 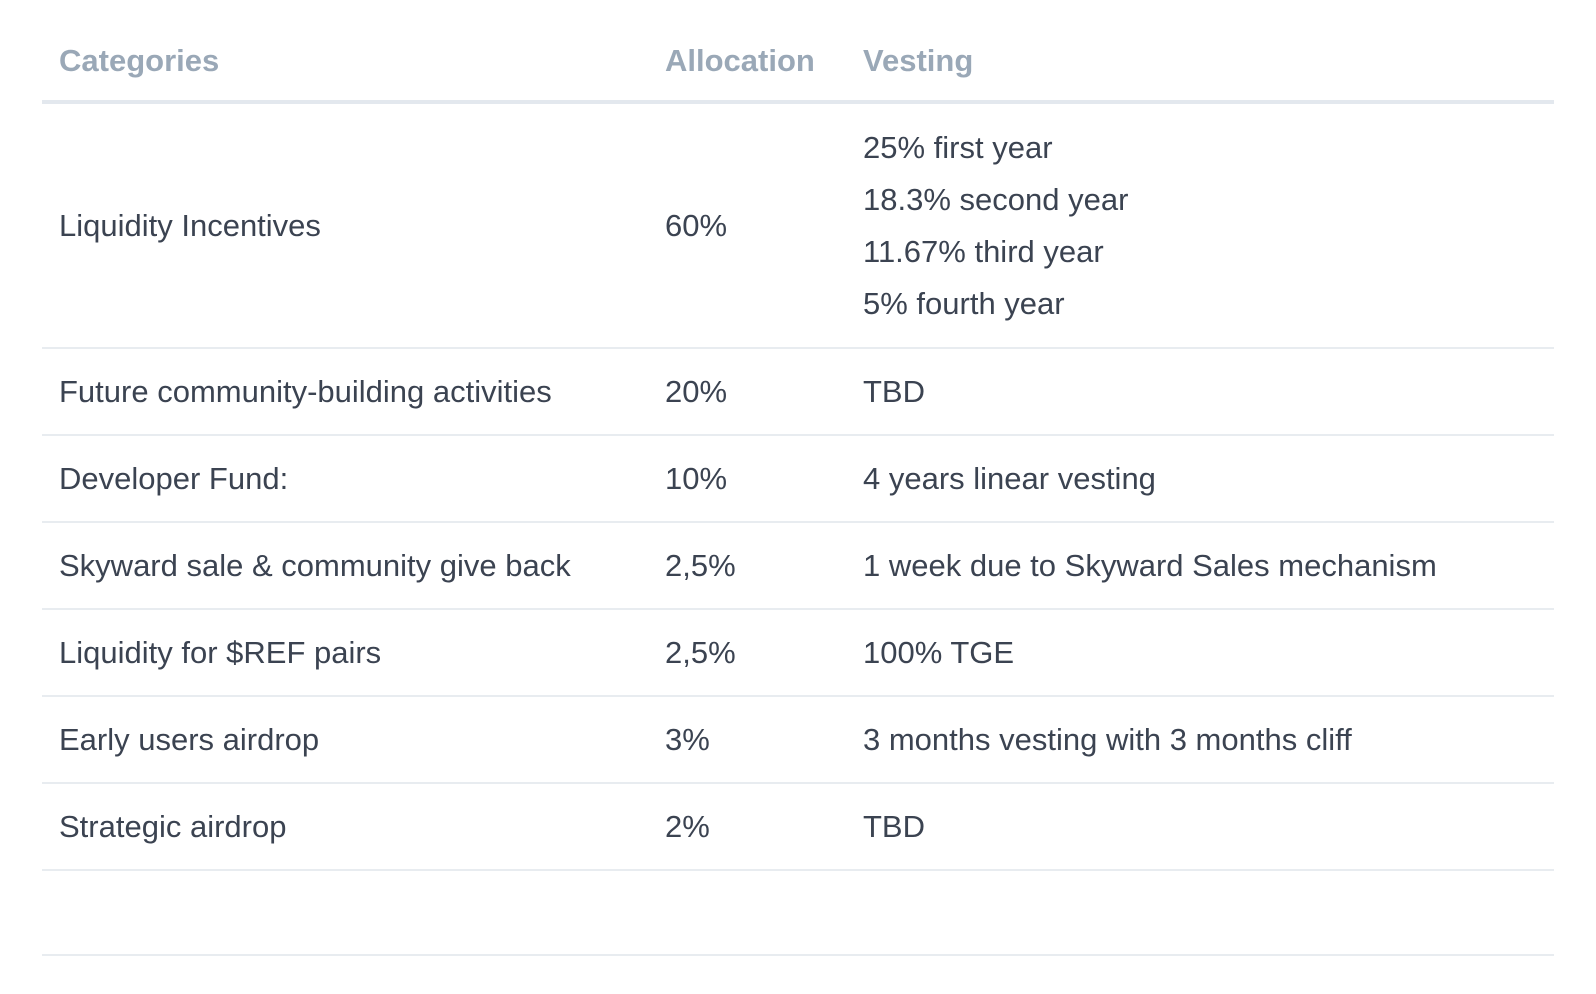 What do you see at coordinates (174, 478) in the screenshot?
I see `category-cell: Developer Fund:` at bounding box center [174, 478].